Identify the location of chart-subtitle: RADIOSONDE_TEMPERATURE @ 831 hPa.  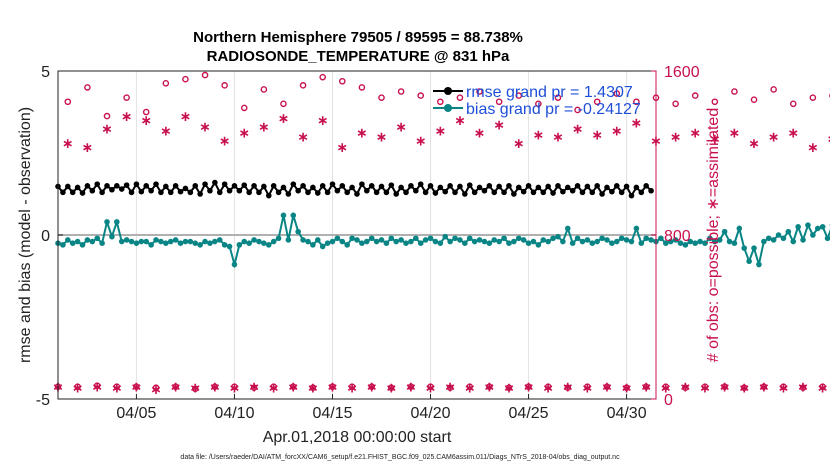
(358, 56).